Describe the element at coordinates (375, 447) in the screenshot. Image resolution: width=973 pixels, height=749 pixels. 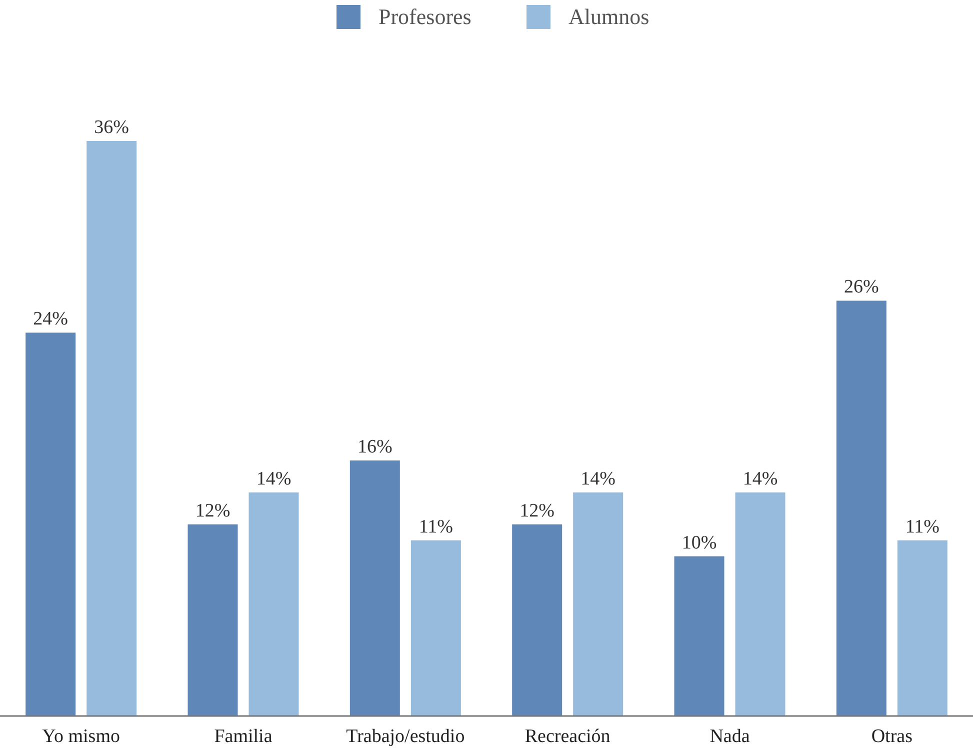
I see `data-label: 16%` at that location.